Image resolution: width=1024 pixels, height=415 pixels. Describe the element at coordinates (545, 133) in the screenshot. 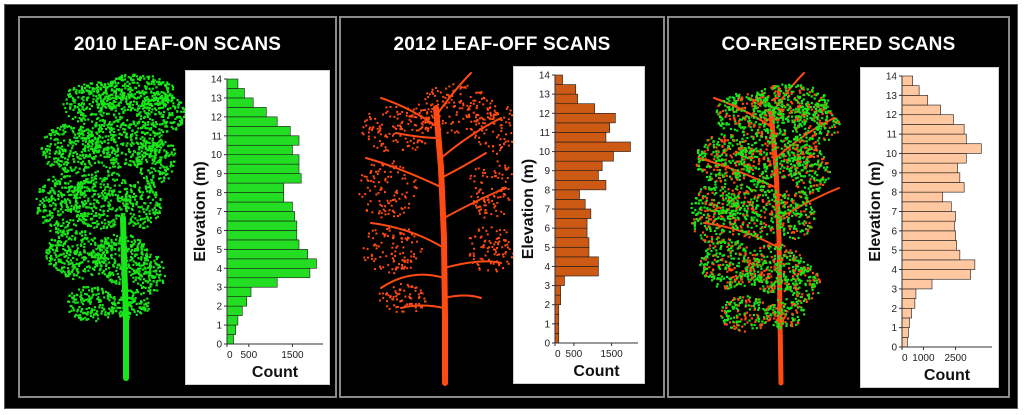

I see `y-tick-label: 11` at that location.